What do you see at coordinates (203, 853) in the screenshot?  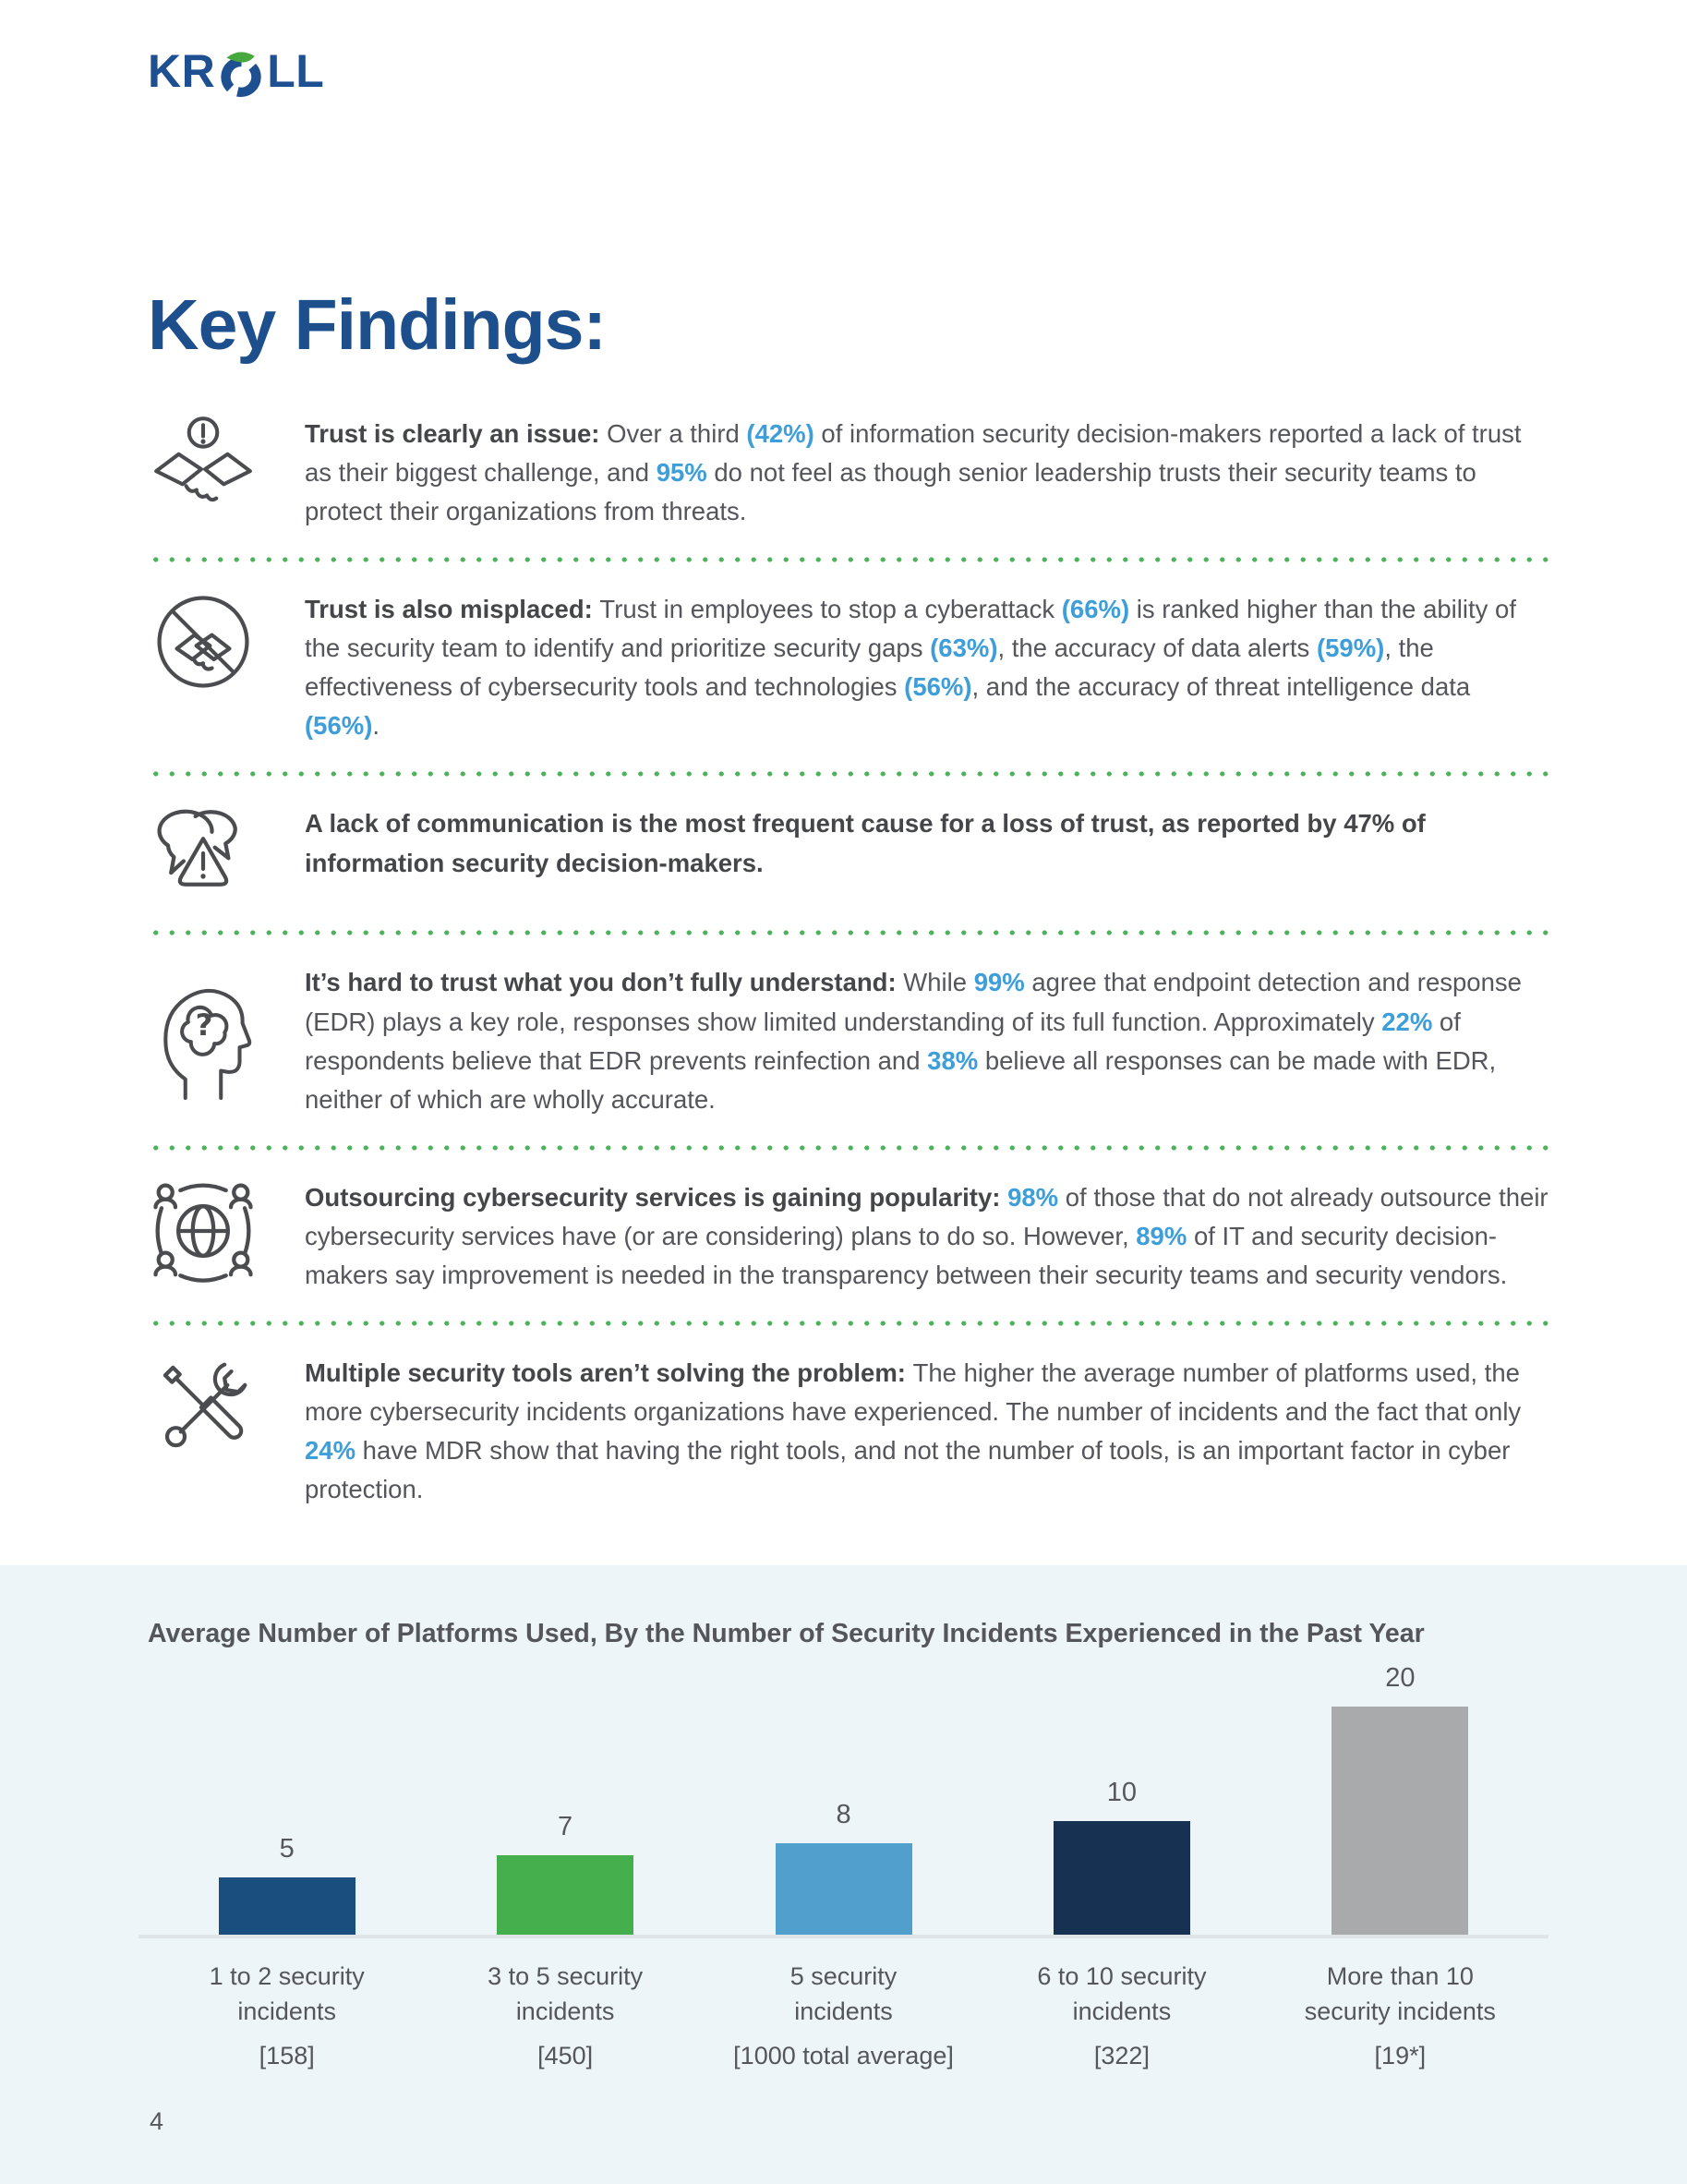 I see `chat-warning-icon` at bounding box center [203, 853].